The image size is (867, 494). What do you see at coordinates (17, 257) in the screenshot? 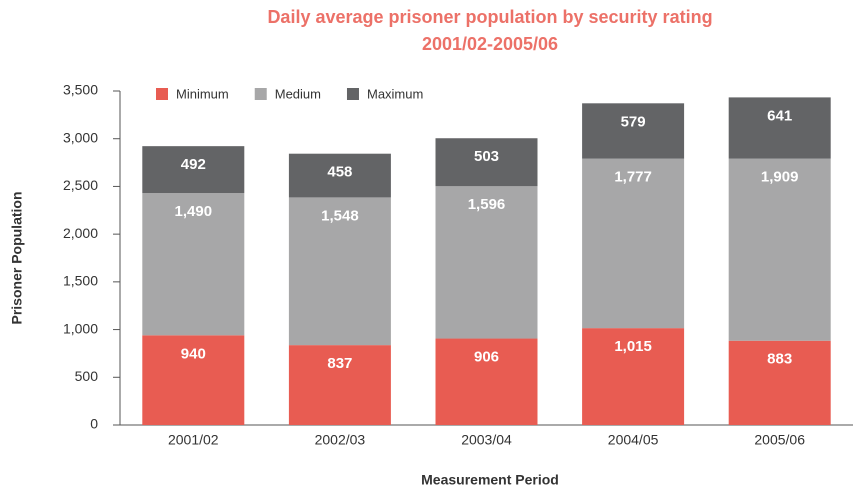
I see `y-axis-title: Prisoner Population` at bounding box center [17, 257].